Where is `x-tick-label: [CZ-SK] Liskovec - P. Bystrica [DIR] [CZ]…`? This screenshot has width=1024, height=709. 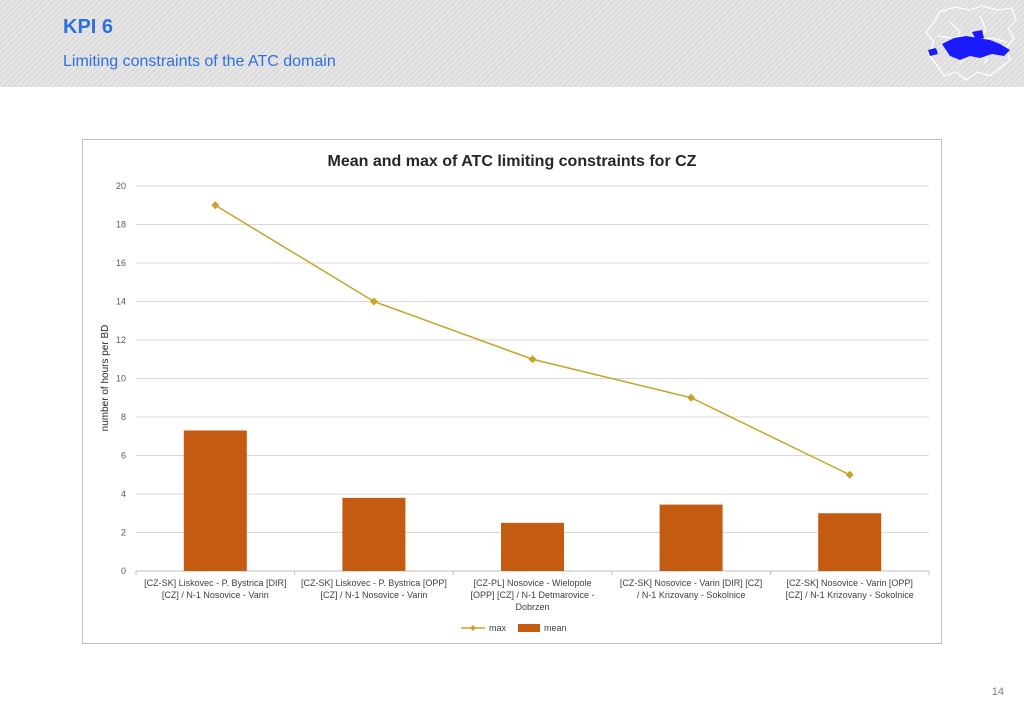 x-tick-label: [CZ-SK] Liskovec - P. Bystrica [DIR] [CZ]… is located at coordinates (215, 589).